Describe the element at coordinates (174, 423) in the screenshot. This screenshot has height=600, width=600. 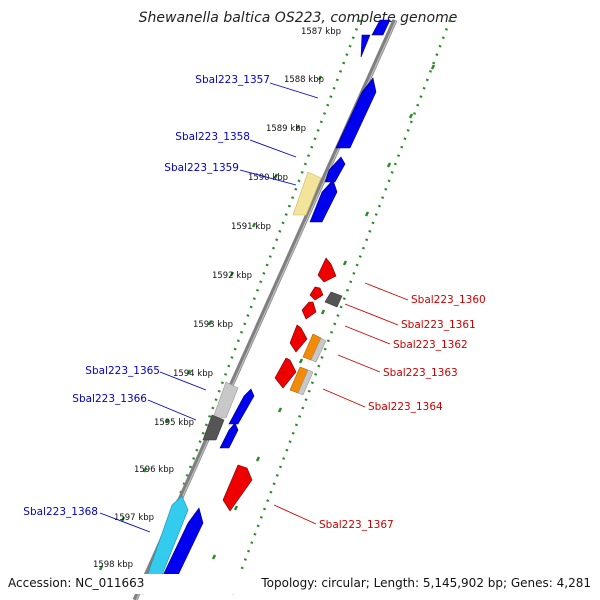
I see `scale-label: 1595 kbp` at that location.